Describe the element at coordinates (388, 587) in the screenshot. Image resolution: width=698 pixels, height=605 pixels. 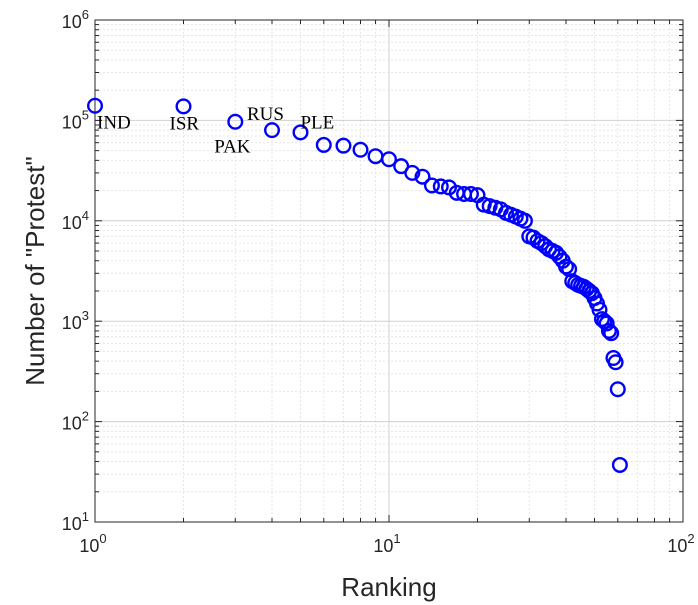
I see `x-axis-title: Ranking` at that location.